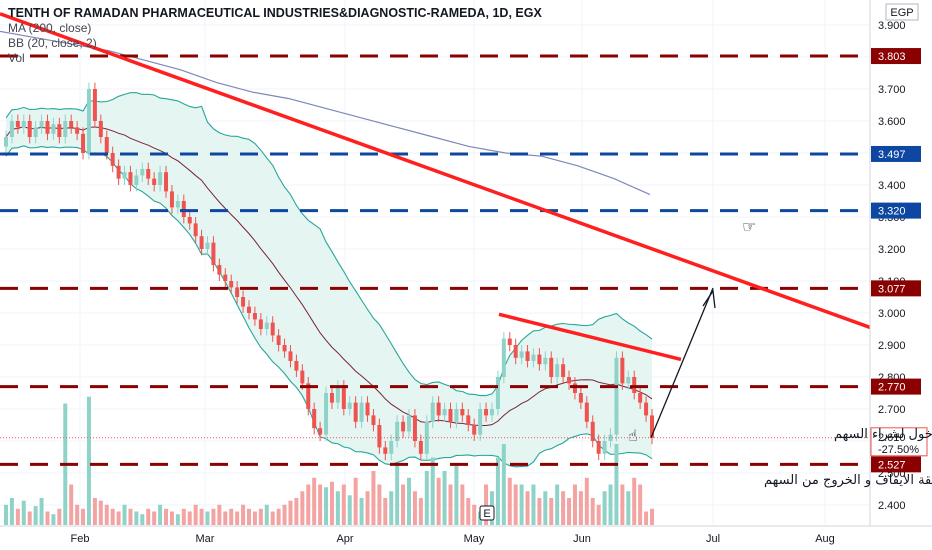  I want to click on time-axis-background, so click(466, 538).